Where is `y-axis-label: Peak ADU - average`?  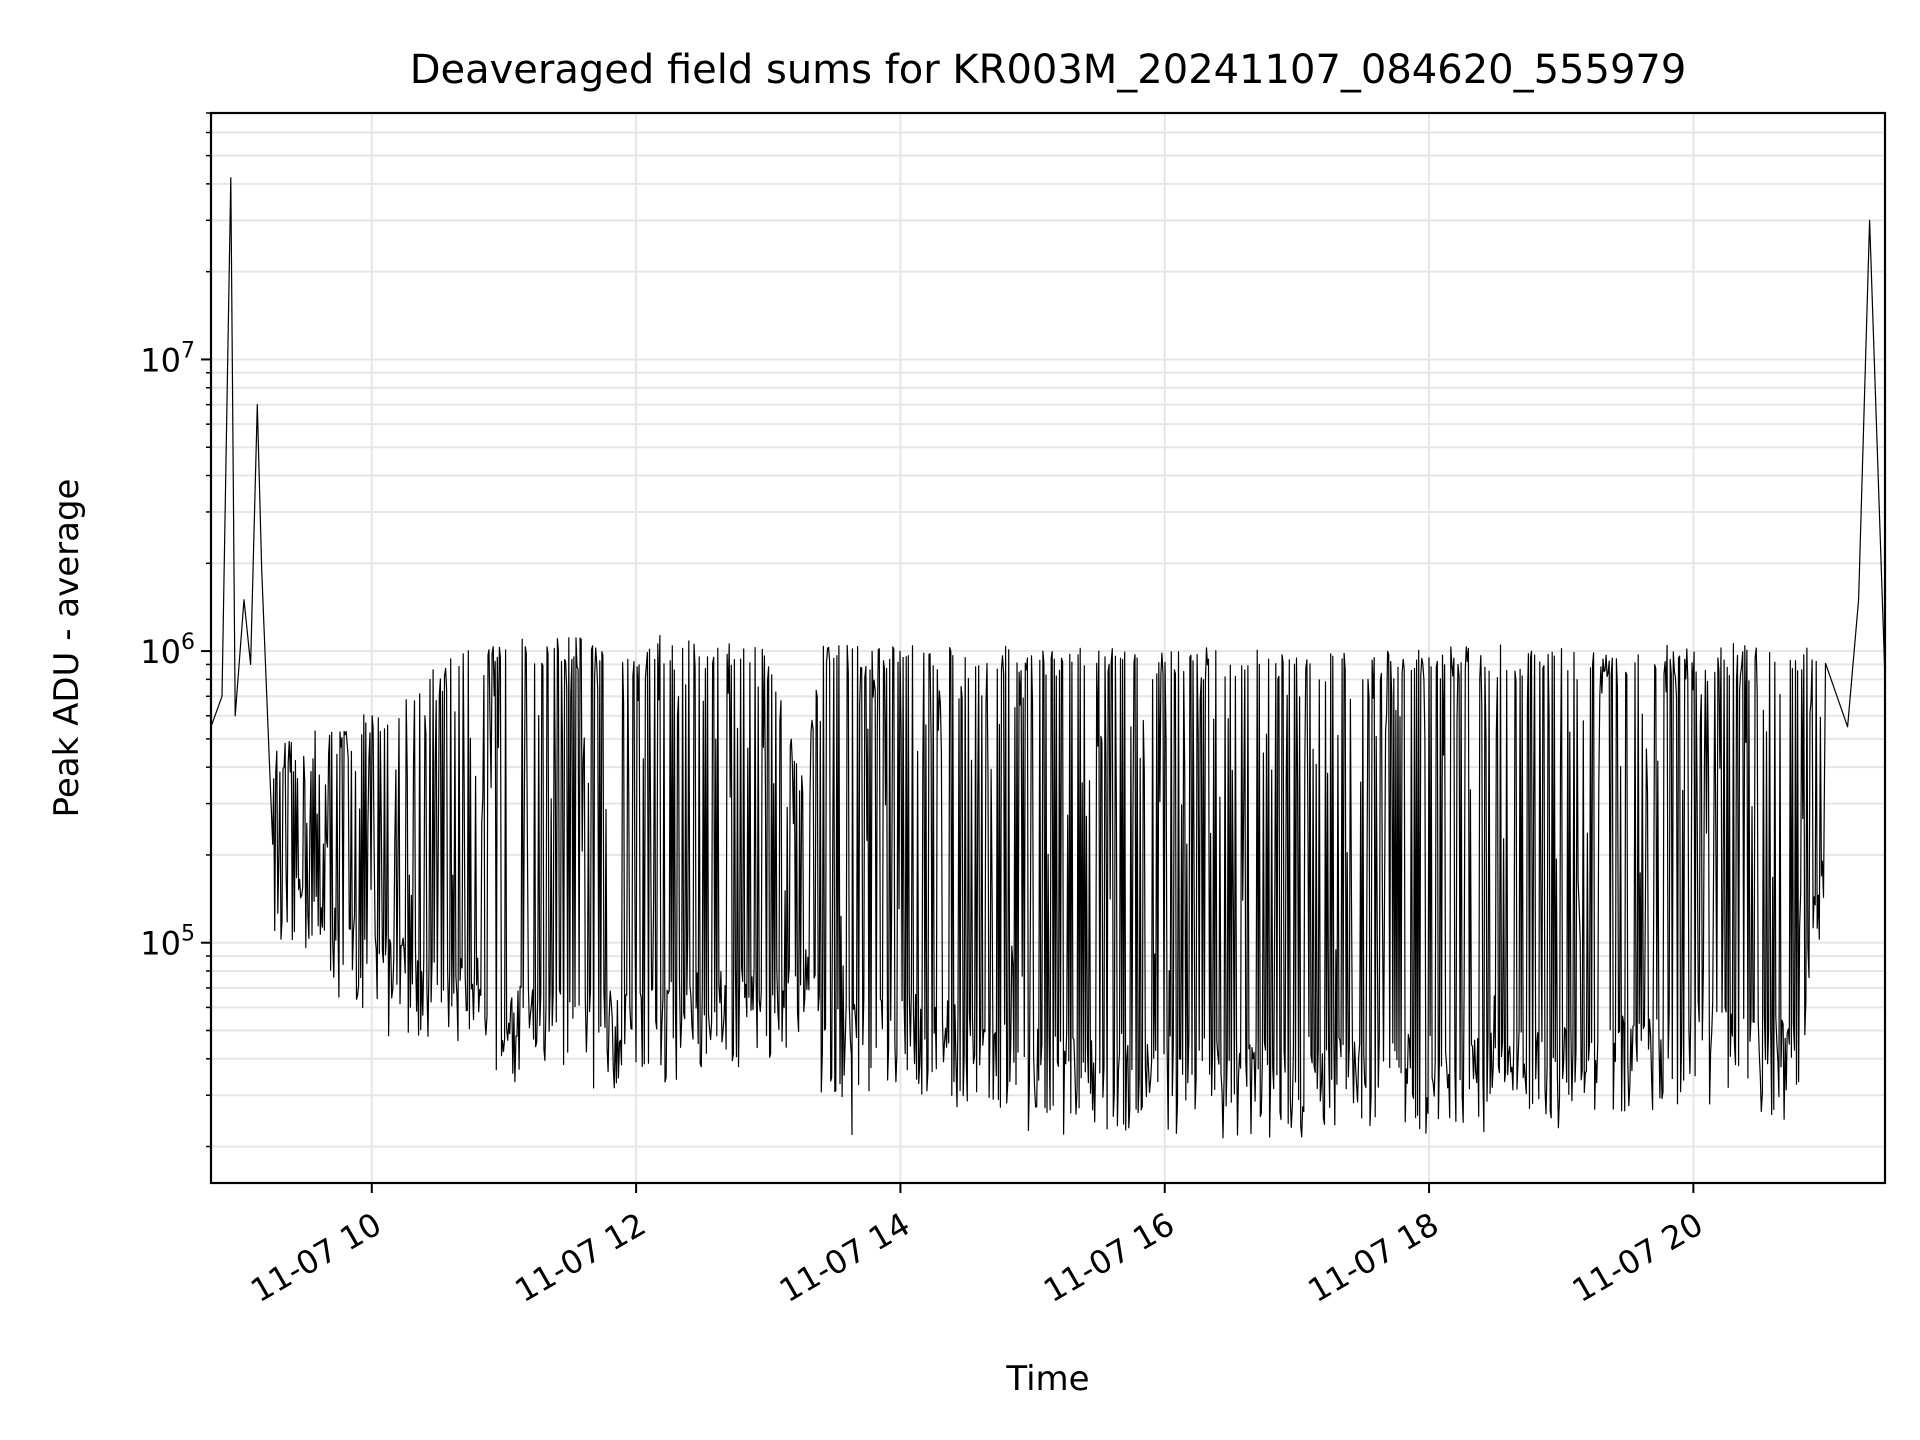
y-axis-label: Peak ADU - average is located at coordinates (67, 648).